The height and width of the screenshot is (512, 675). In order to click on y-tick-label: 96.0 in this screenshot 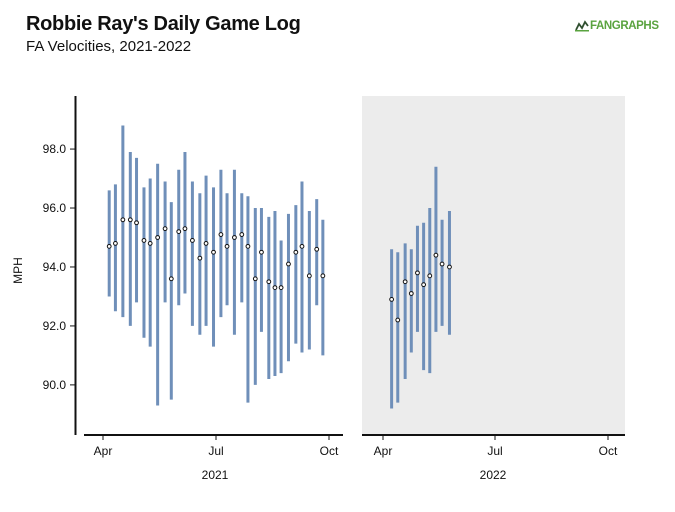, I will do `click(55, 208)`.